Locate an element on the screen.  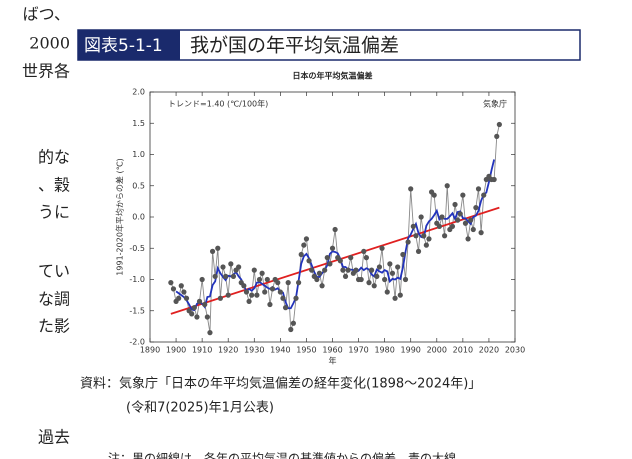
annotation: トレンド=1.40 (℃/100年) is located at coordinates (218, 104).